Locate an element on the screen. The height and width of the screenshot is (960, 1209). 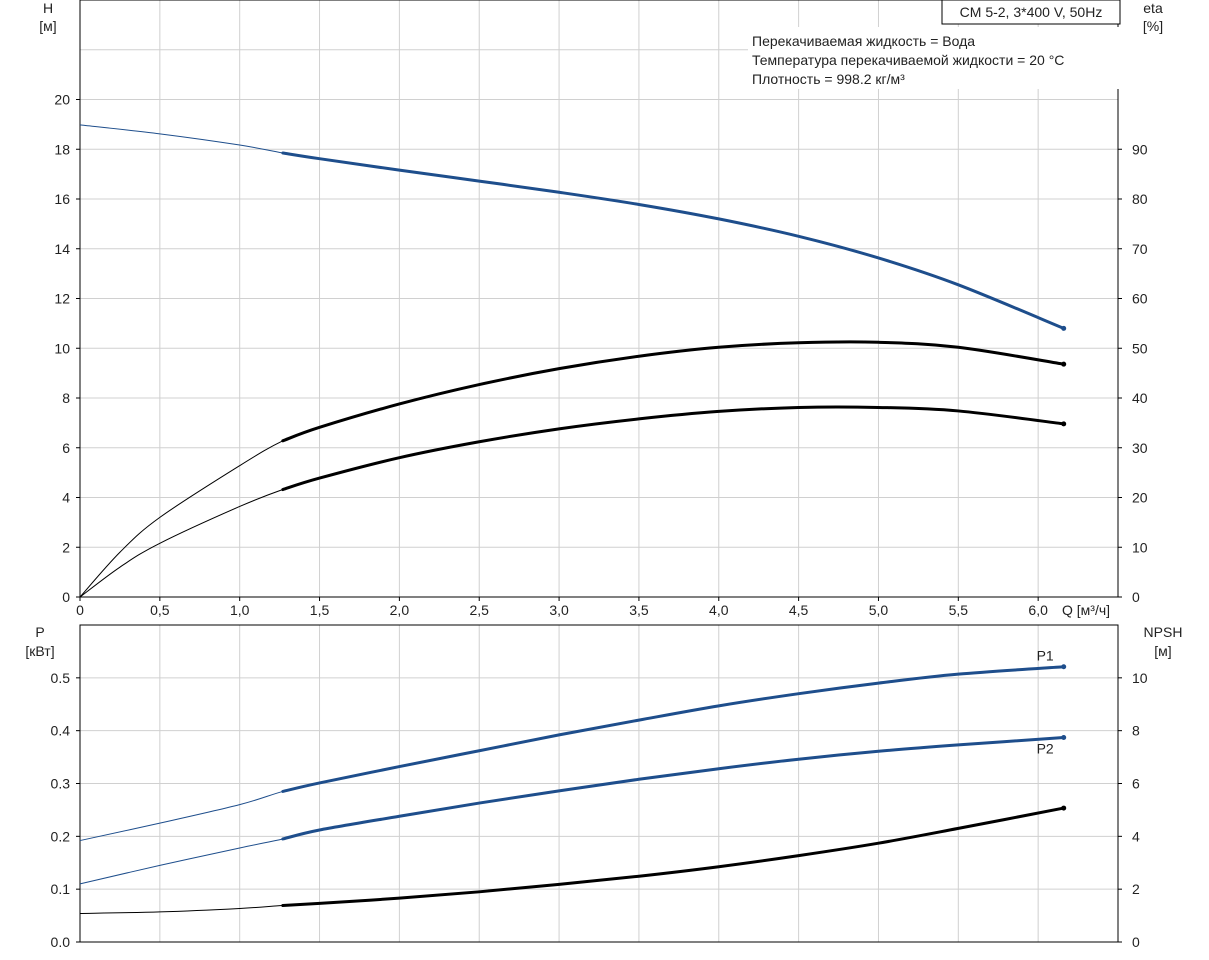
y-left-tick-label: 20 is located at coordinates (62, 100).